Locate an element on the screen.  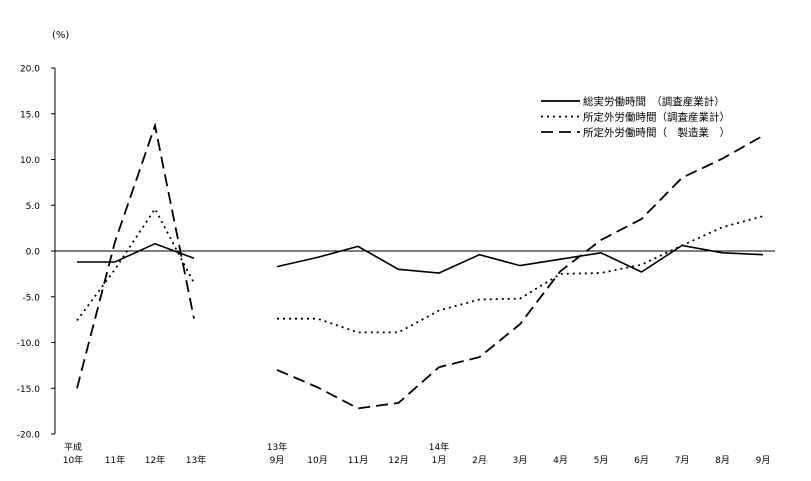
legend-label: 所定外労働時間（調査産業計） is located at coordinates (656, 117).